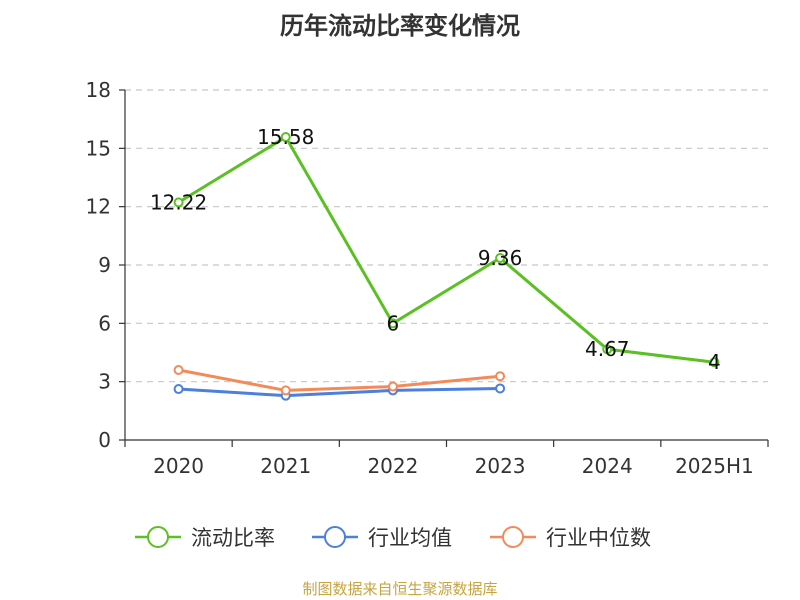 The width and height of the screenshot is (800, 600). I want to click on data-label: 4.67, so click(607, 349).